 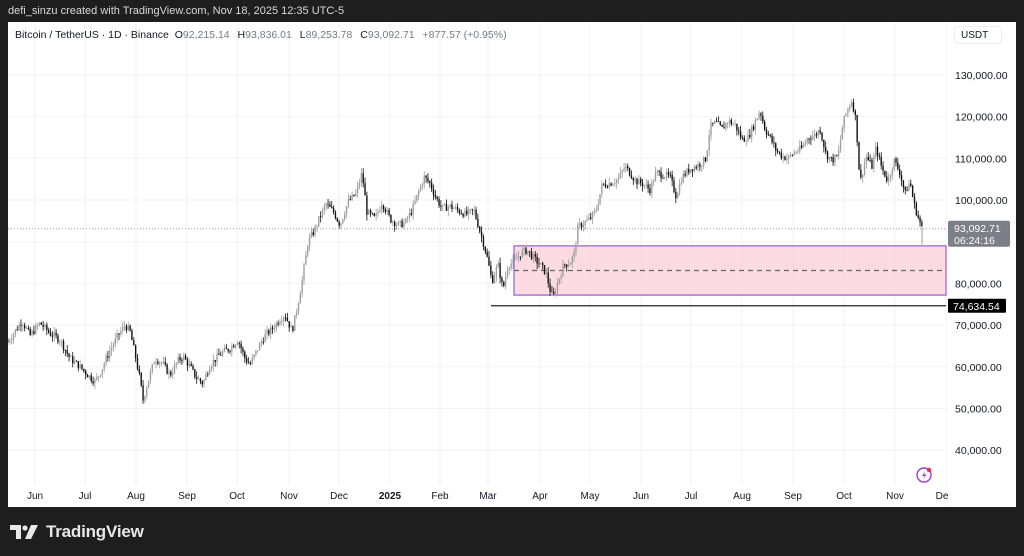 I want to click on open-value: 92,215.14, so click(x=206, y=35).